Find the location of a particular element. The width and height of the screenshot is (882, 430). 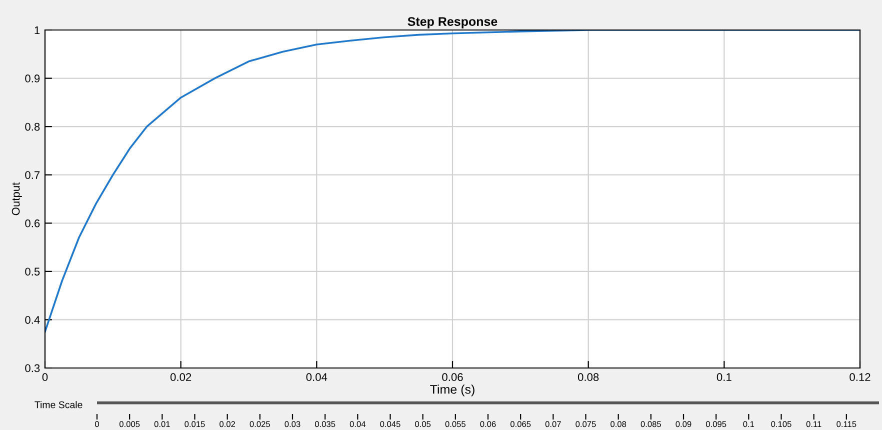

x2-tick-label: 0.09 is located at coordinates (684, 424).